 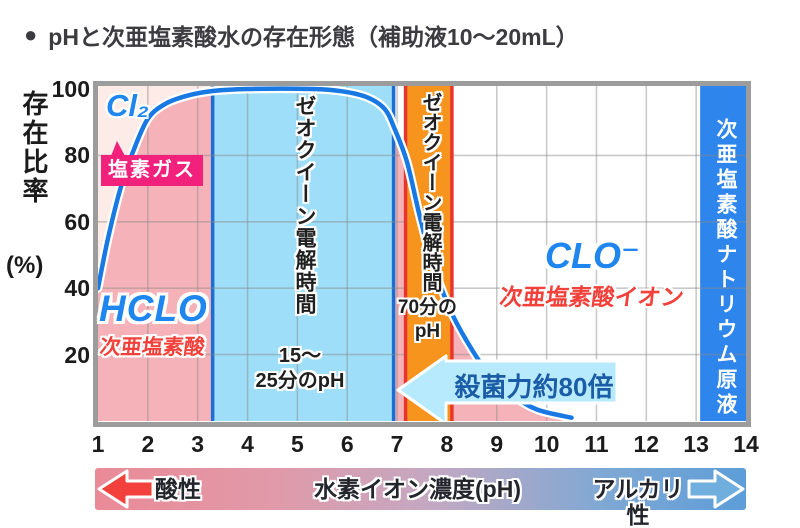 What do you see at coordinates (427, 320) in the screenshot?
I see `zeoqueen-70-ph-label: 70分の pH` at bounding box center [427, 320].